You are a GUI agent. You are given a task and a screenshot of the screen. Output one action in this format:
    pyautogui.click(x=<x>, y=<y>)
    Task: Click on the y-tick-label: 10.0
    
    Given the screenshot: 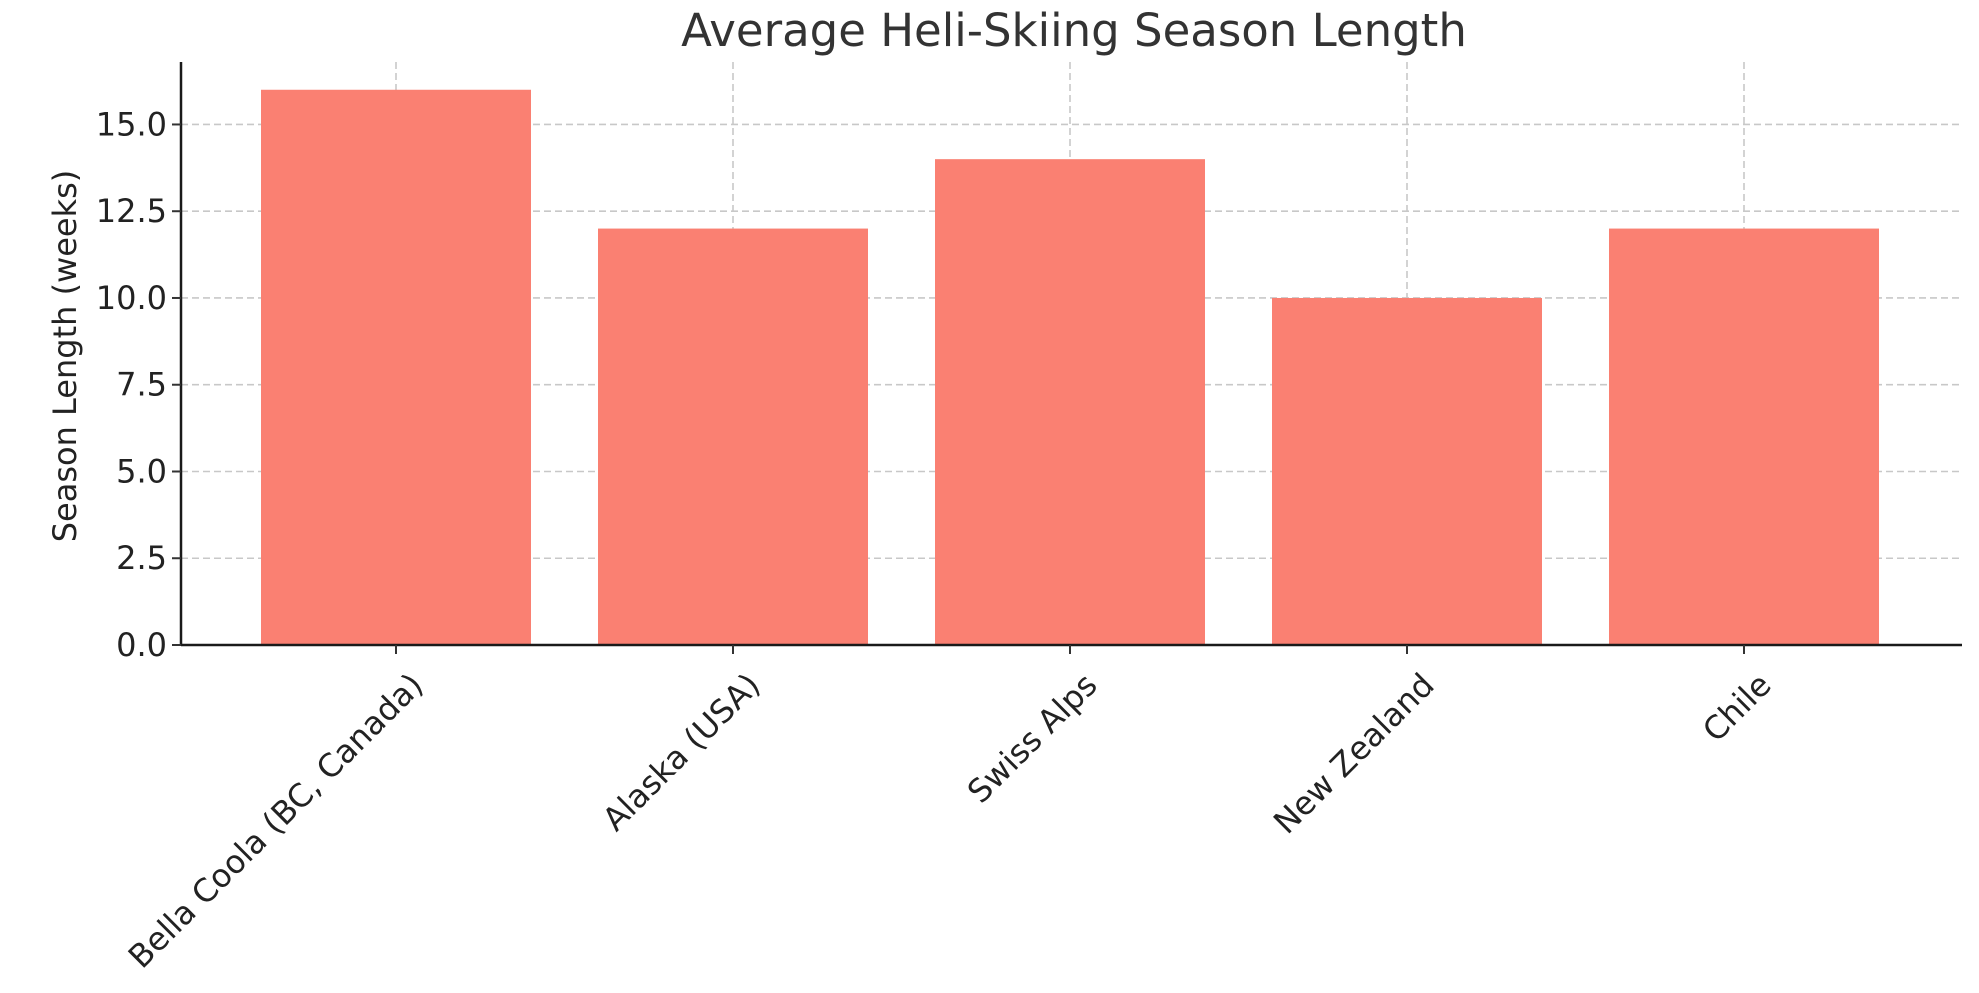 What is the action you would take?
    pyautogui.click(x=131, y=298)
    